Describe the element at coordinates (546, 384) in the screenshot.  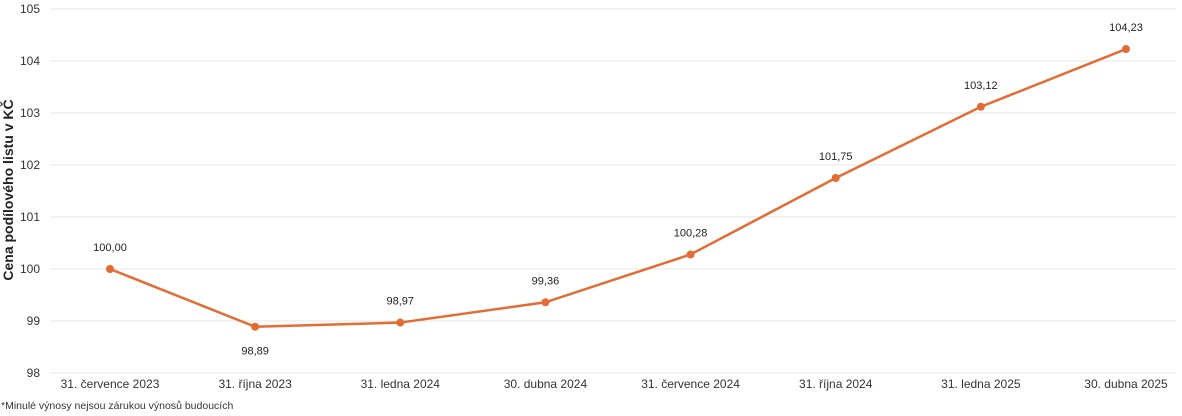
I see `x-tick-label: 30. dubna 2024` at that location.